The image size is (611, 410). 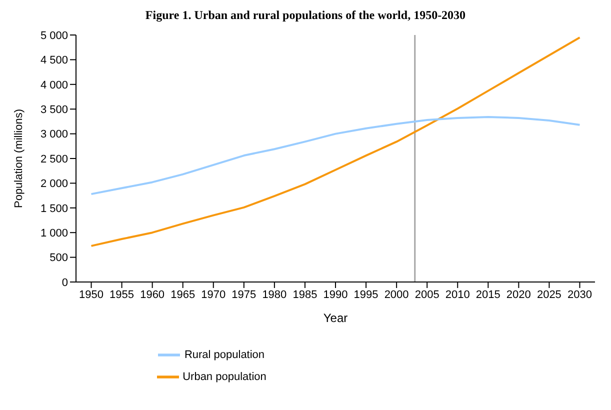 I want to click on x-tick-label: 1975, so click(x=244, y=294).